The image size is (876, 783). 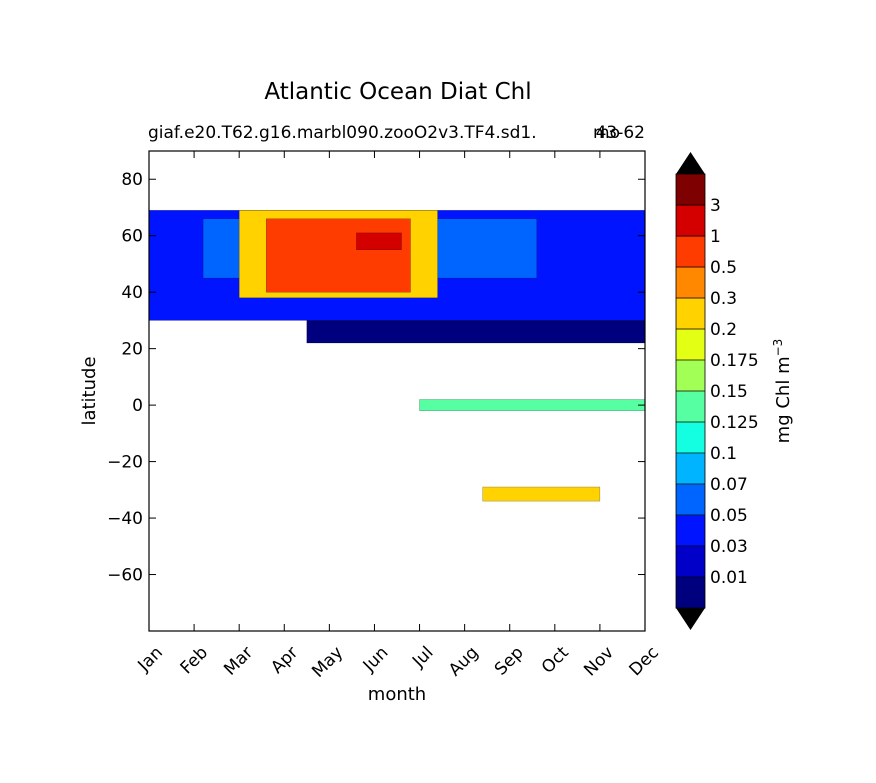 I want to click on colorbar-extend-min, so click(x=690, y=619).